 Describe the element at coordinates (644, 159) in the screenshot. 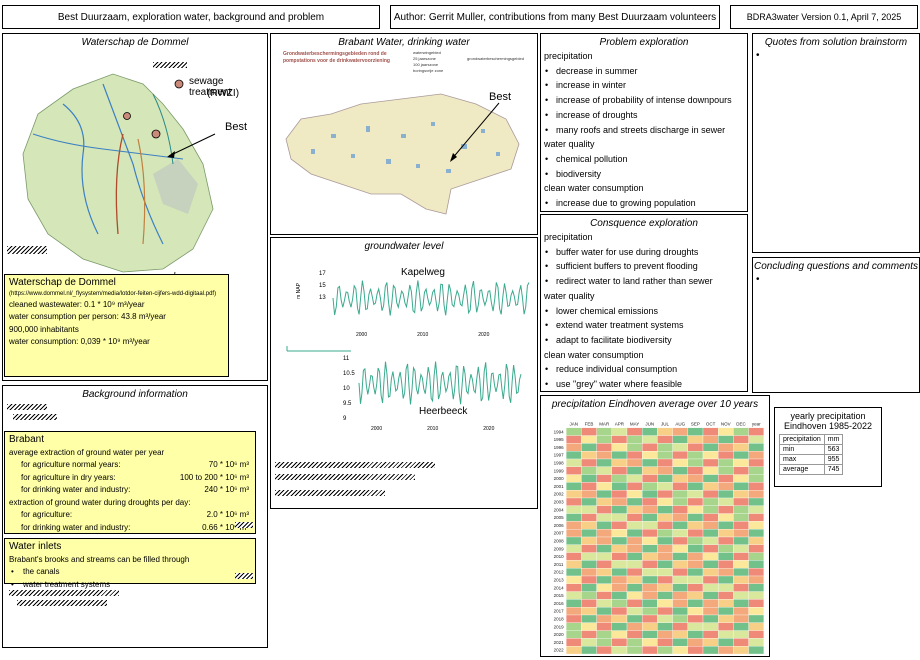

I see `list-item: chemical pollution` at that location.